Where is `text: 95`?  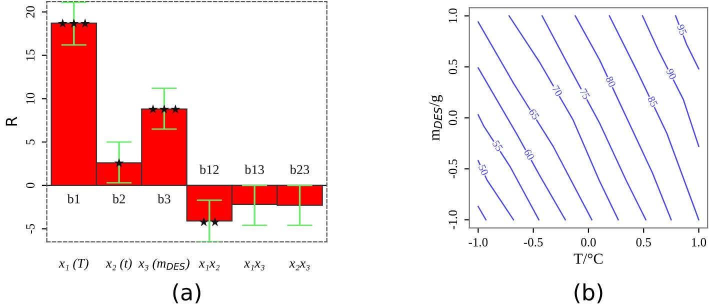 text: 95 is located at coordinates (681, 30).